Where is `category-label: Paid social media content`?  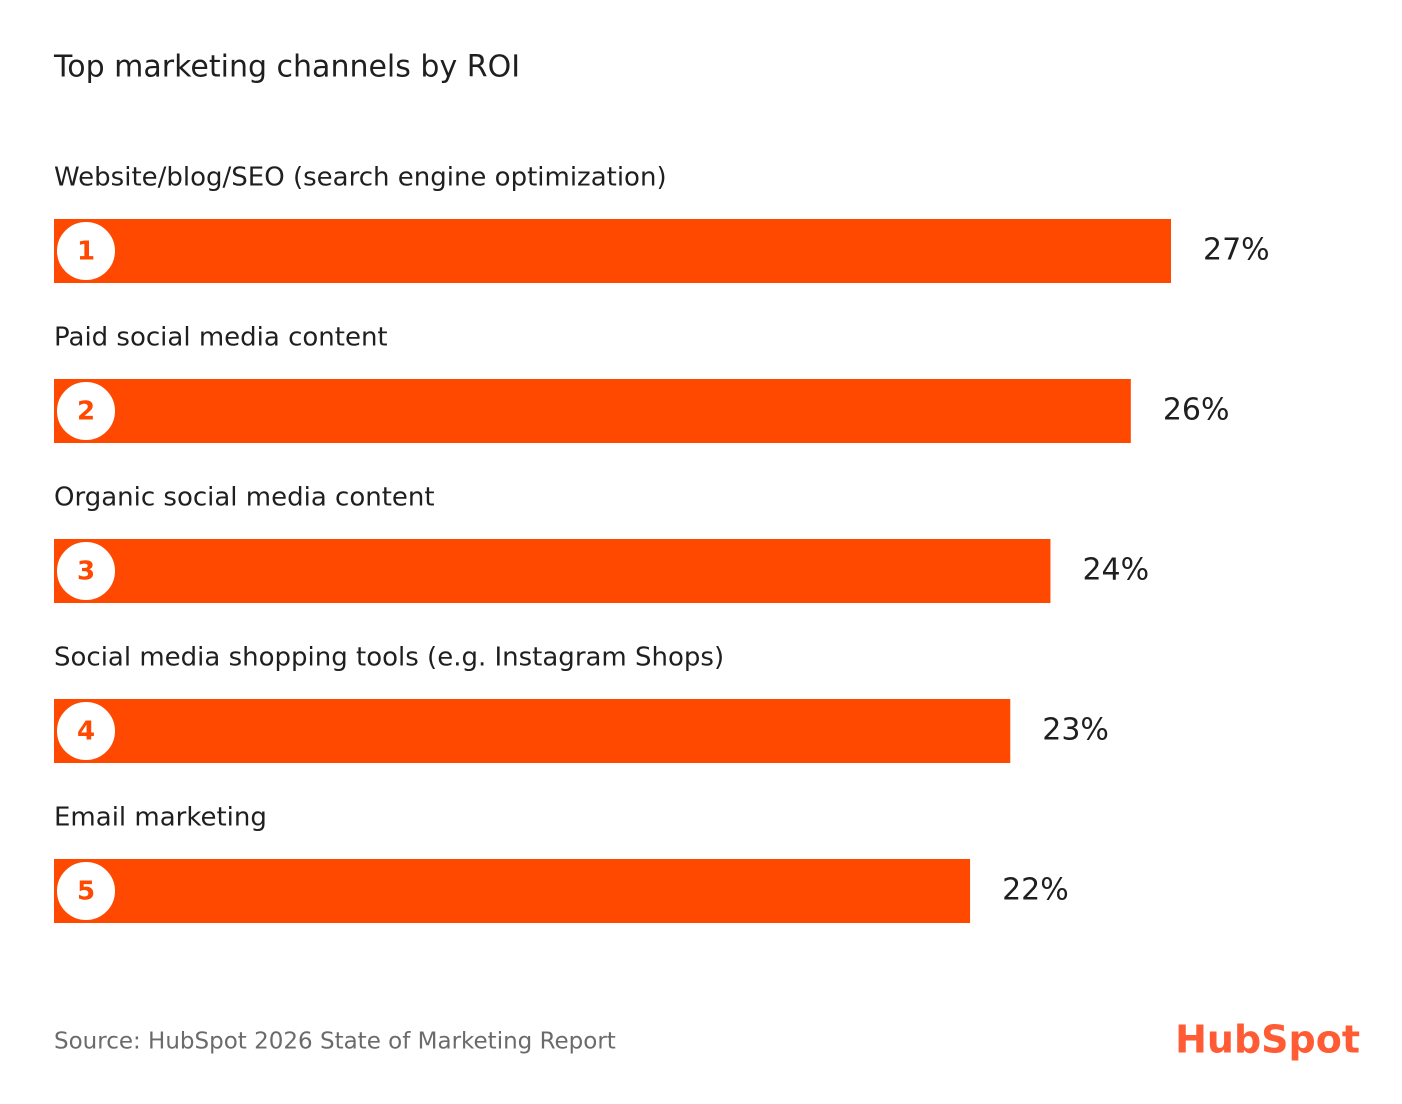 category-label: Paid social media content is located at coordinates (221, 338).